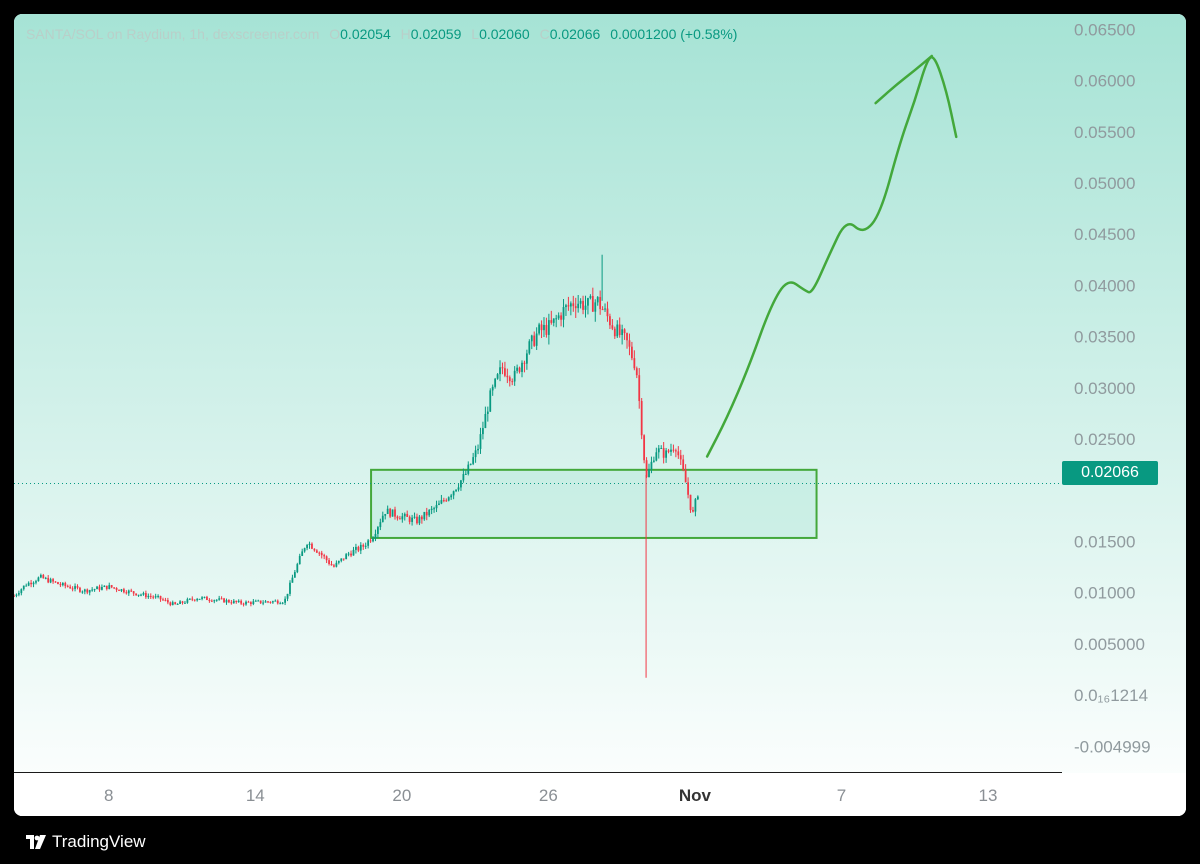 The image size is (1200, 864). Describe the element at coordinates (1110, 473) in the screenshot. I see `current-price-tag: 0.02066` at that location.